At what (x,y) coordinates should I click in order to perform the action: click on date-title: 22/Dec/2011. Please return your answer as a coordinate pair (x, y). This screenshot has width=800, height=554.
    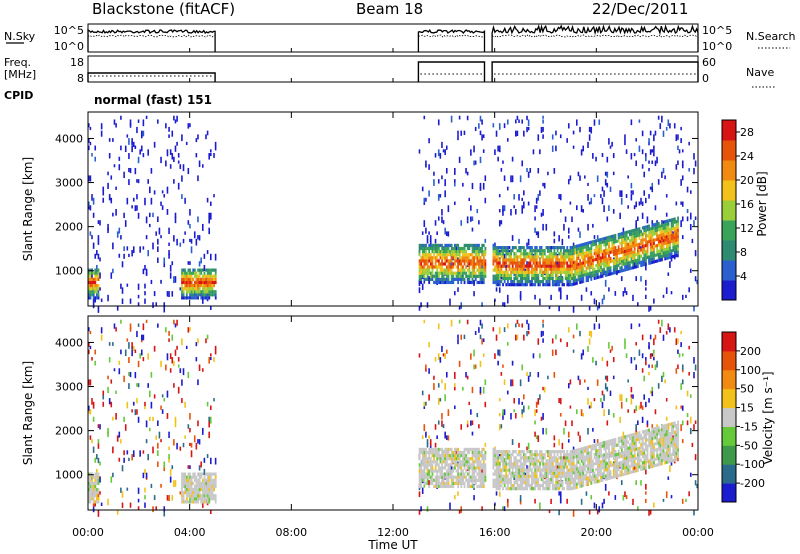
    Looking at the image, I should click on (640, 9).